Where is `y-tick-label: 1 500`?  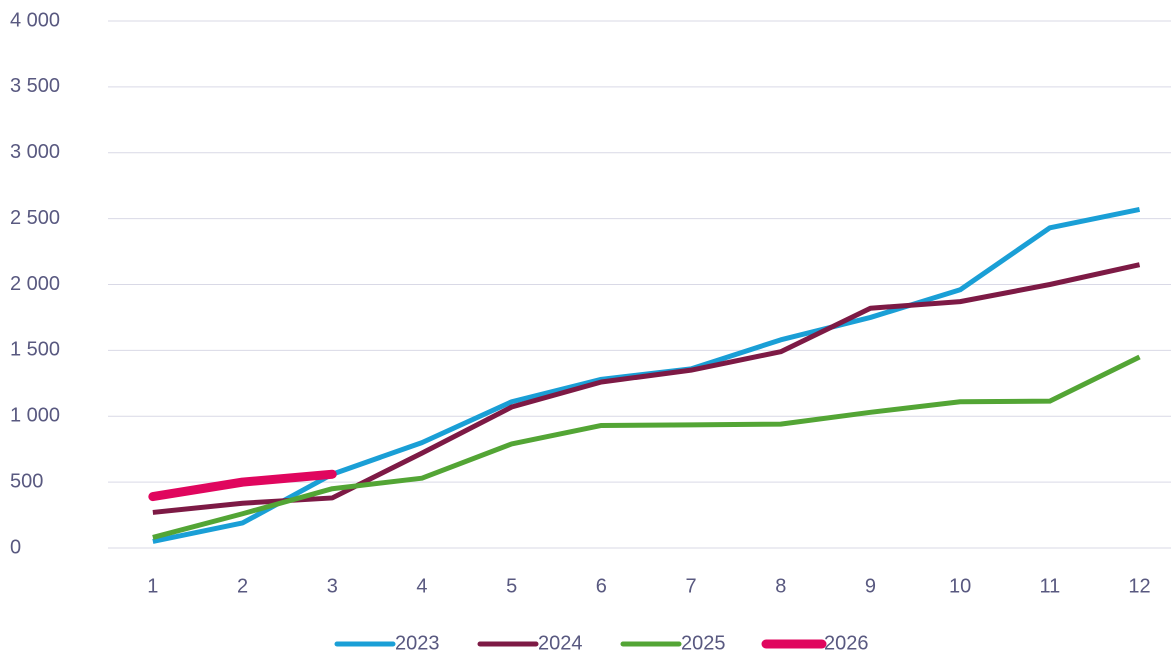
y-tick-label: 1 500 is located at coordinates (35, 350).